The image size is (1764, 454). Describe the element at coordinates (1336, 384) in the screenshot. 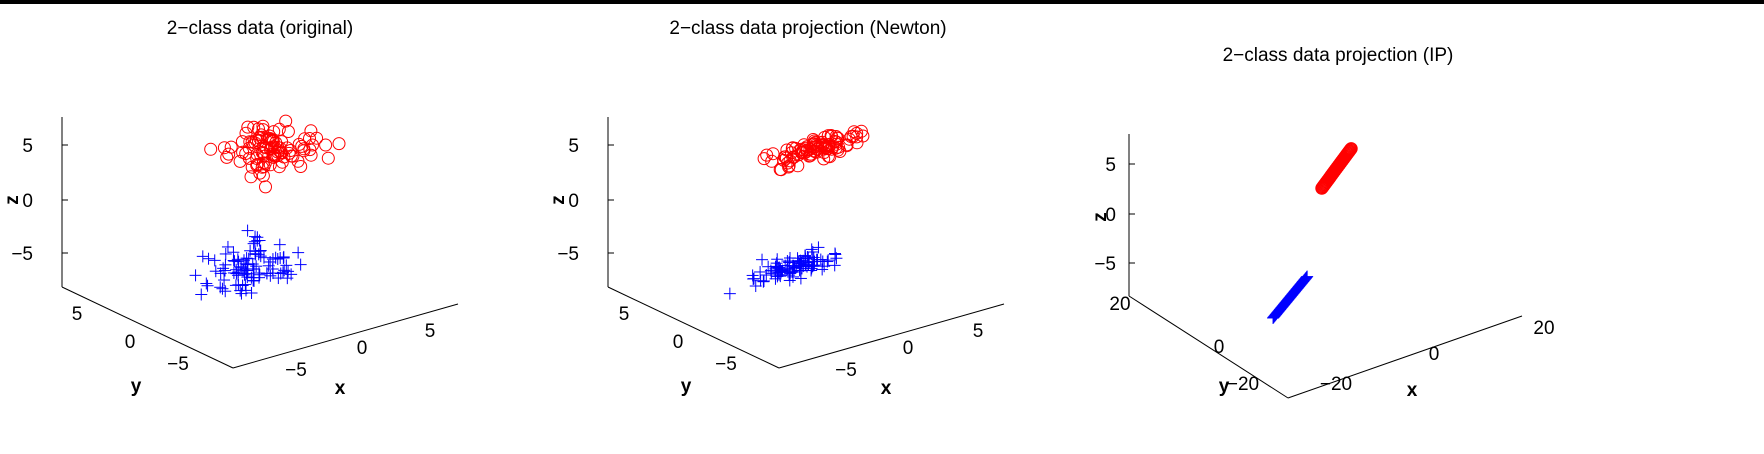

I see `x-tick-label: −20` at that location.